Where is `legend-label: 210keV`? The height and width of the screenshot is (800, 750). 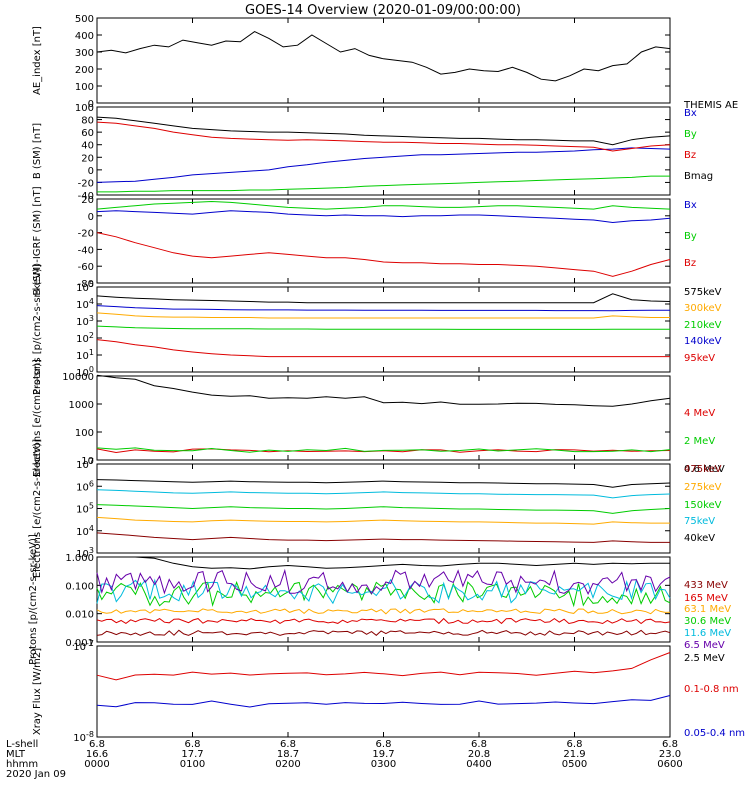 legend-label: 210keV is located at coordinates (703, 325).